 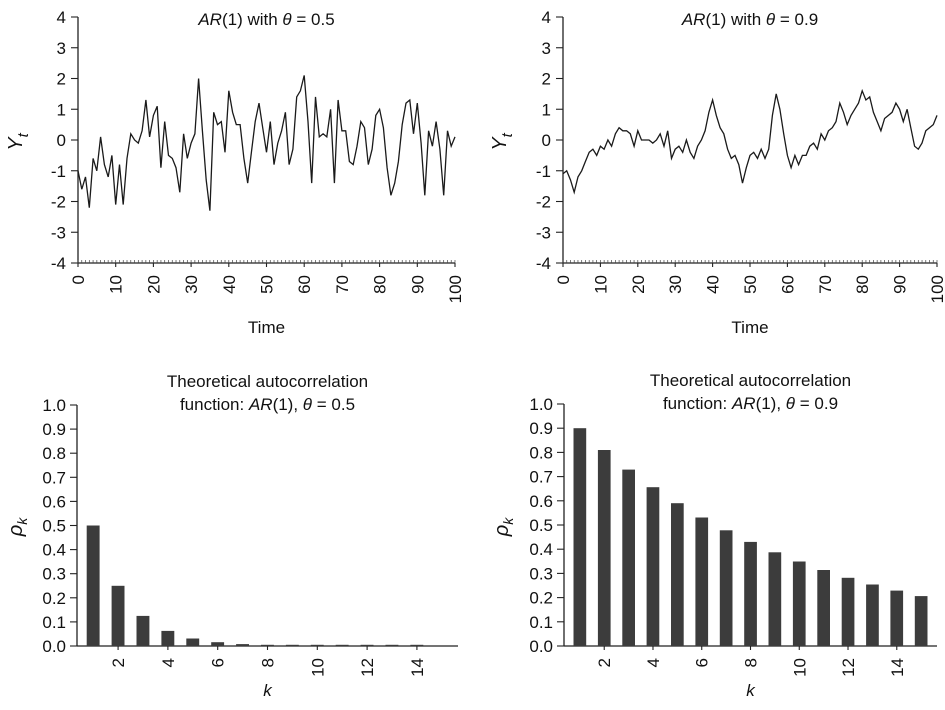 I want to click on x-tick-label: 60, so click(x=787, y=284).